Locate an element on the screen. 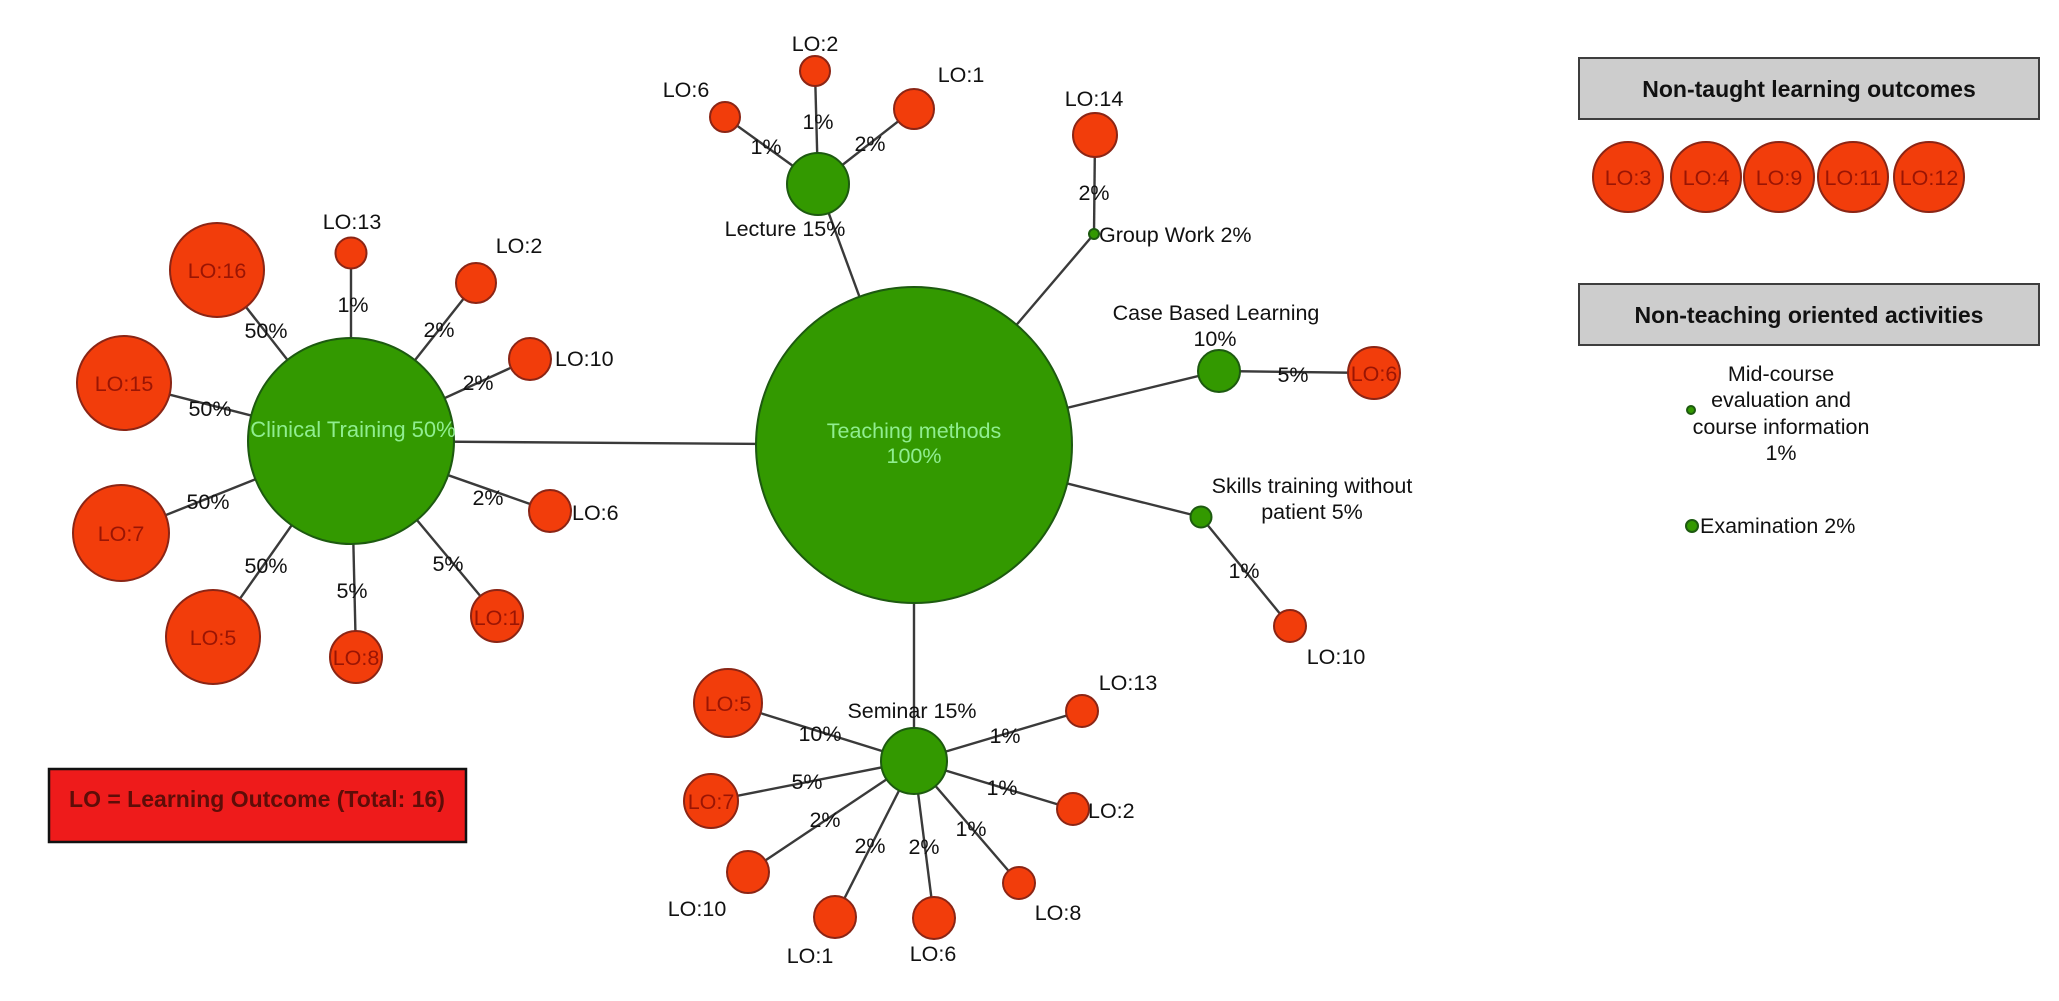  svg-text: Case Based Learning is located at coordinates (1216, 313).